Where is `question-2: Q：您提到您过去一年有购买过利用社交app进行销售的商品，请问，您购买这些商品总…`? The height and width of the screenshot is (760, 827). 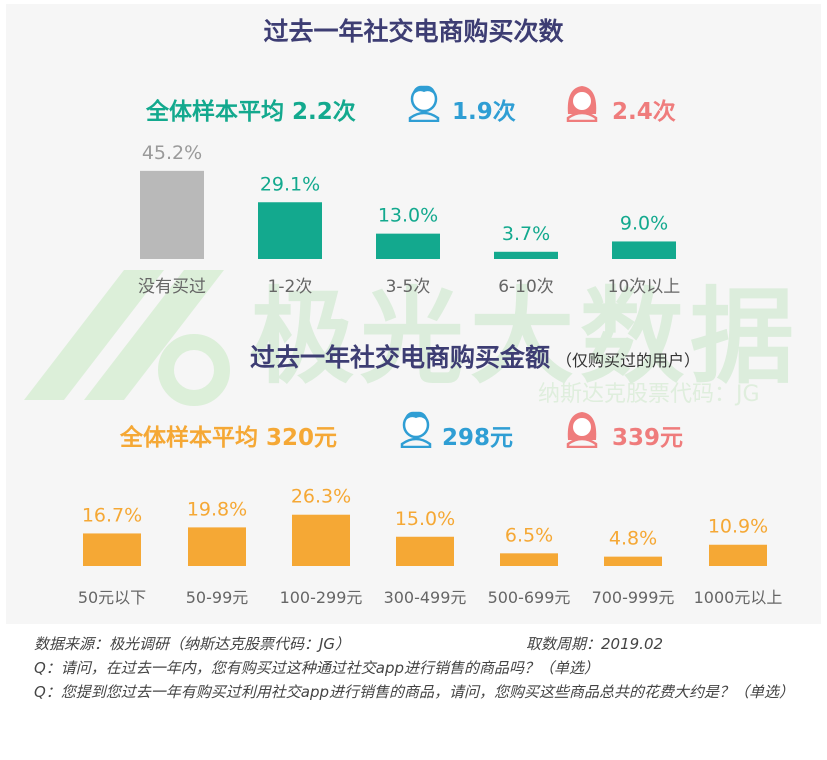
question-2: Q：您提到您过去一年有购买过利用社交app进行销售的商品，请问，您购买这些商品总… is located at coordinates (414, 692).